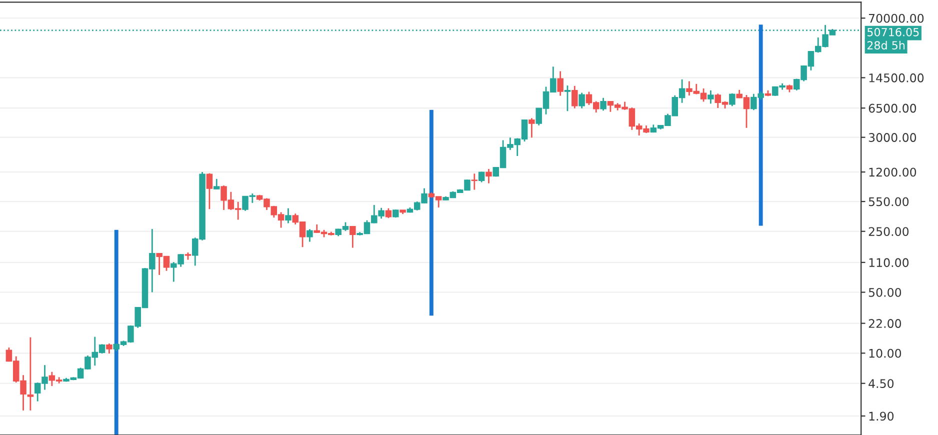 Image resolution: width=938 pixels, height=435 pixels. Describe the element at coordinates (889, 263) in the screenshot. I see `y-tick-label: 110.00` at that location.